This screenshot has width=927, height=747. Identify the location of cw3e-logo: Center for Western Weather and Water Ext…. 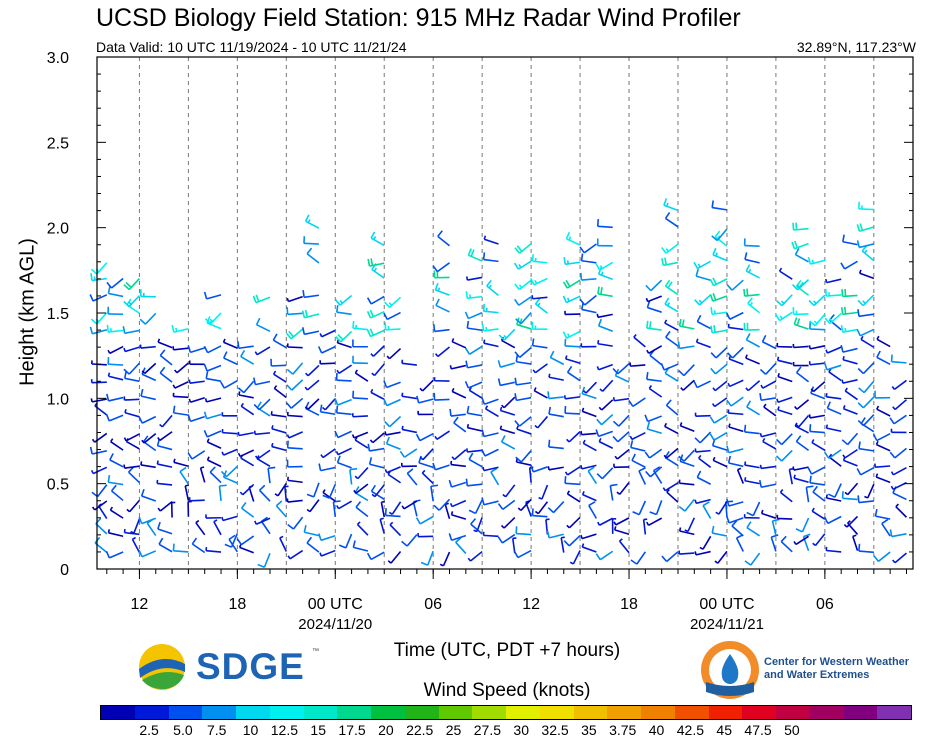
(805, 670).